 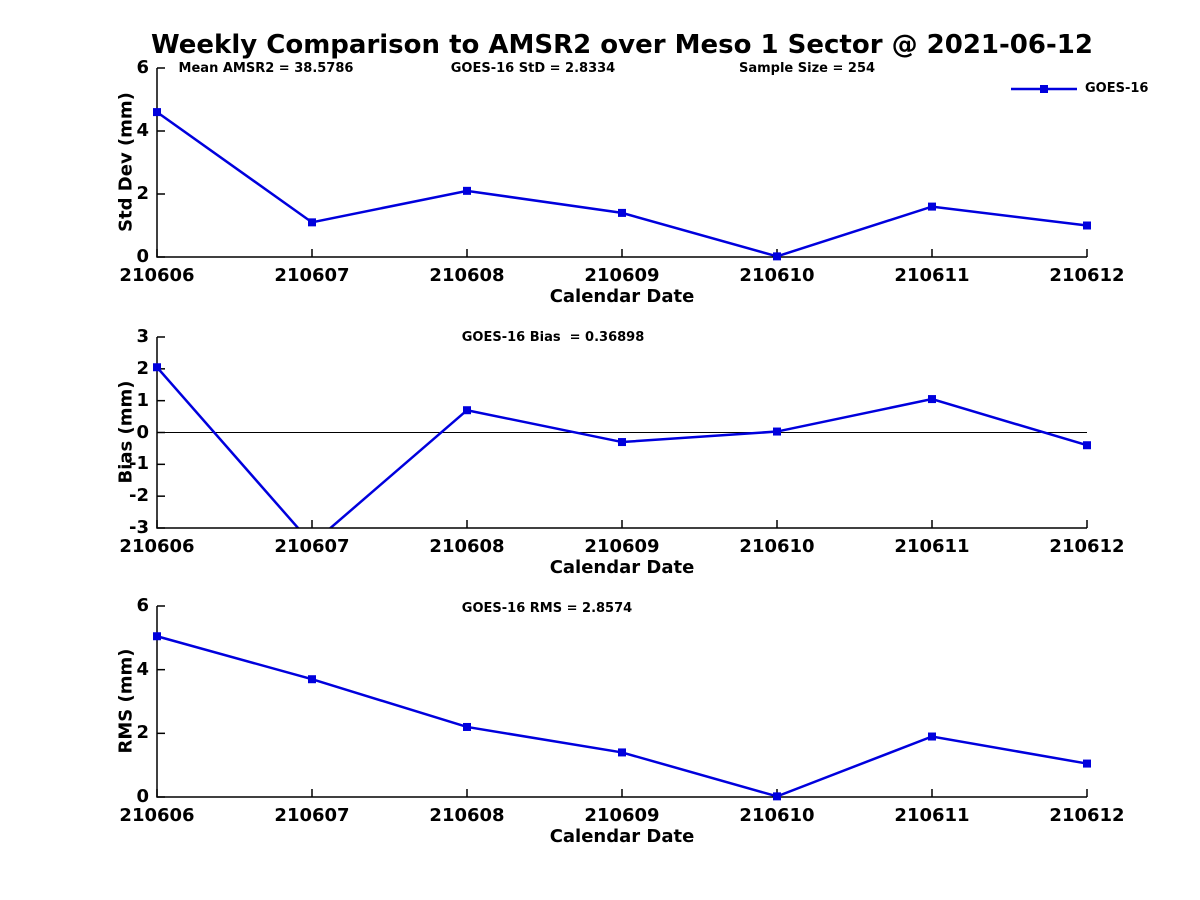 What do you see at coordinates (807, 68) in the screenshot?
I see `stat-sample-size: Sample Size = 254` at bounding box center [807, 68].